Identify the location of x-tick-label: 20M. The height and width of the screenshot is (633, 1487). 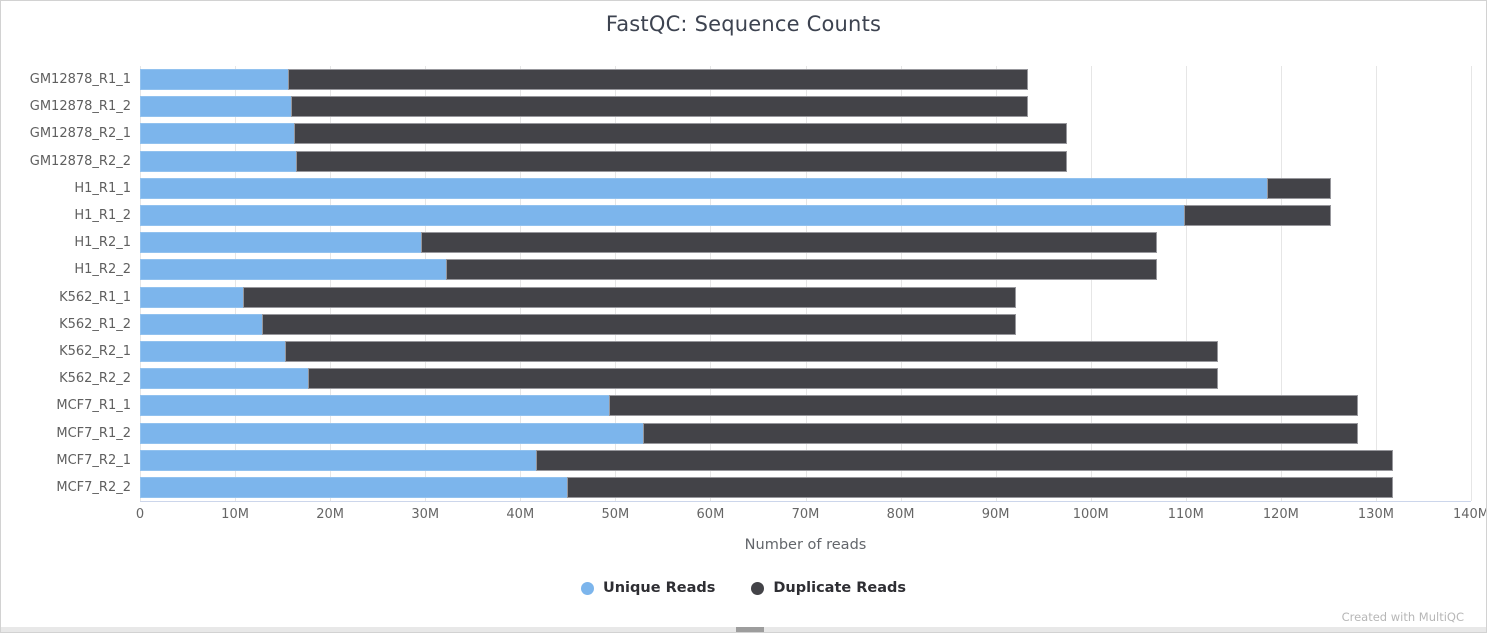
(330, 514).